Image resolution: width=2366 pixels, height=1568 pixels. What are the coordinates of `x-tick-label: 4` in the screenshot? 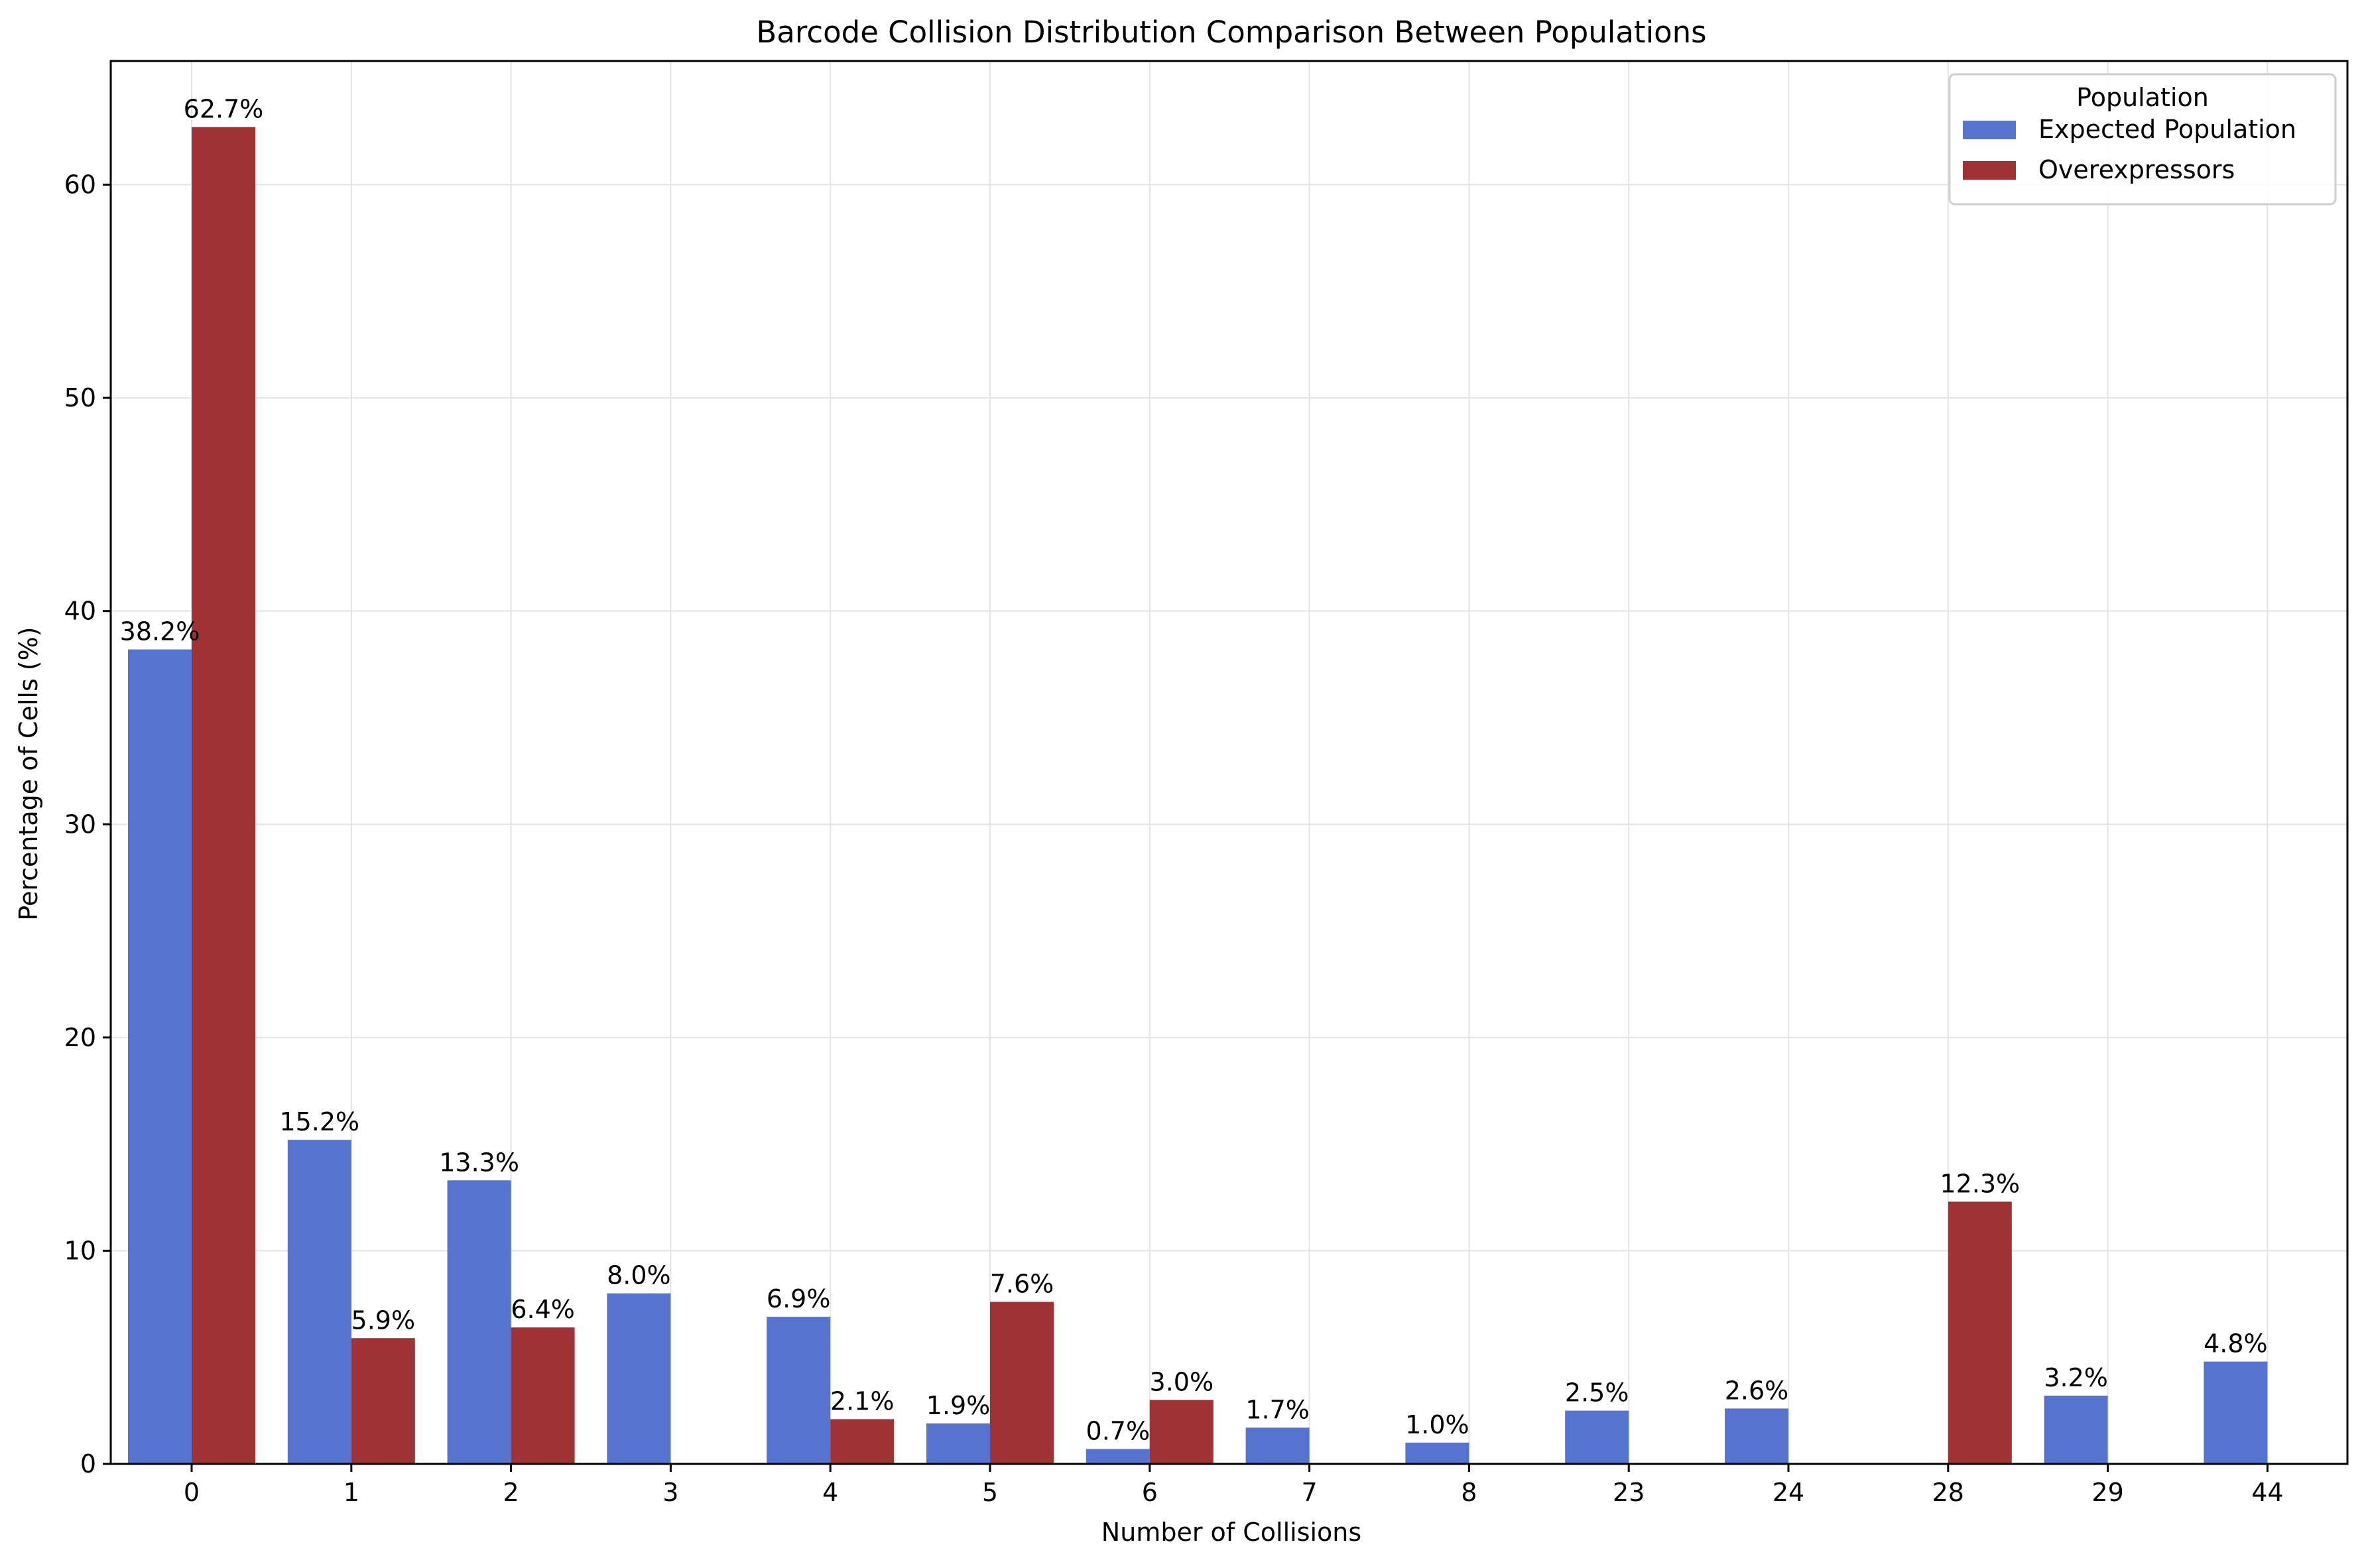 It's located at (830, 1492).